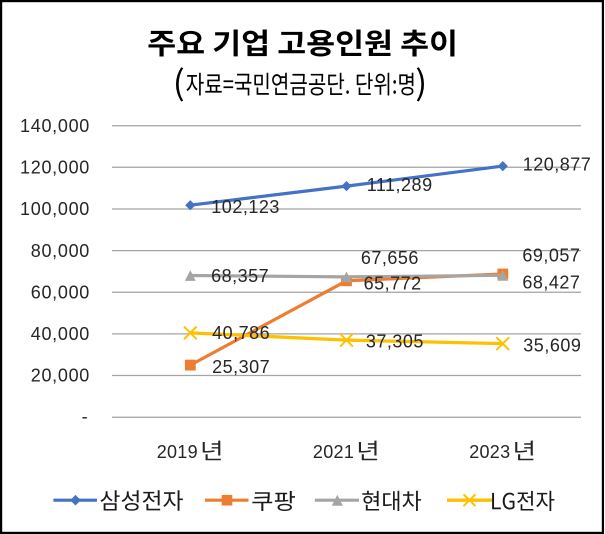  Describe the element at coordinates (60, 334) in the screenshot. I see `svg-text: 40,000` at that location.